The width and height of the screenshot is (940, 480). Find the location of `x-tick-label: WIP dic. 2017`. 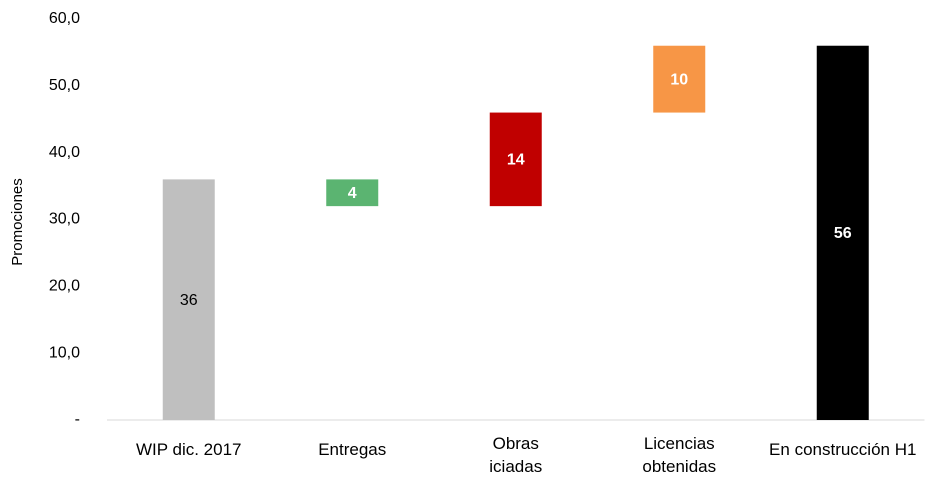

x-tick-label: WIP dic. 2017 is located at coordinates (188, 449).